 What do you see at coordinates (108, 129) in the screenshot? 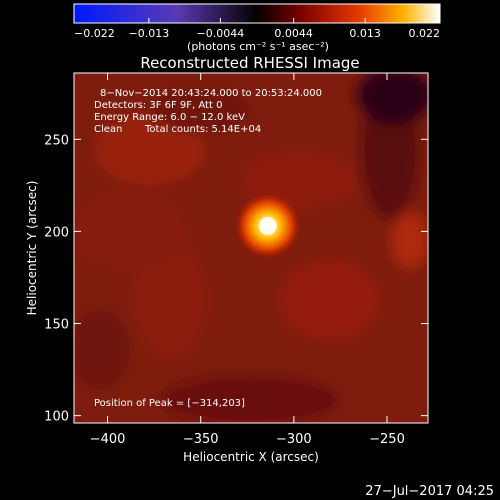
I see `annotation-clean: Clean` at bounding box center [108, 129].